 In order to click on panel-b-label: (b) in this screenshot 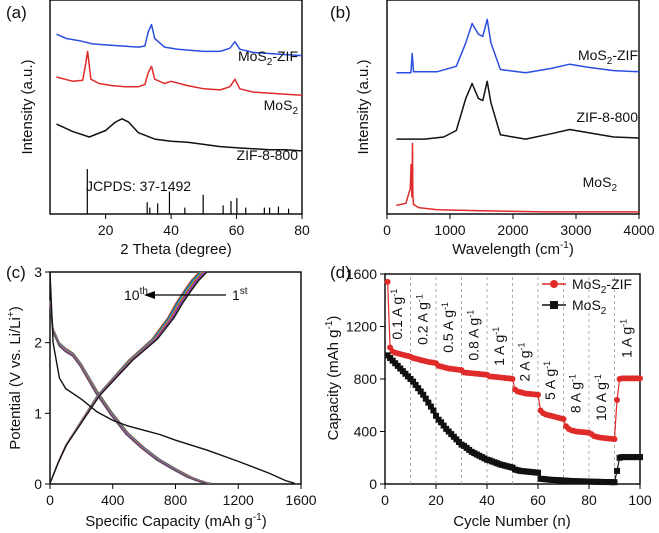, I will do `click(340, 12)`.